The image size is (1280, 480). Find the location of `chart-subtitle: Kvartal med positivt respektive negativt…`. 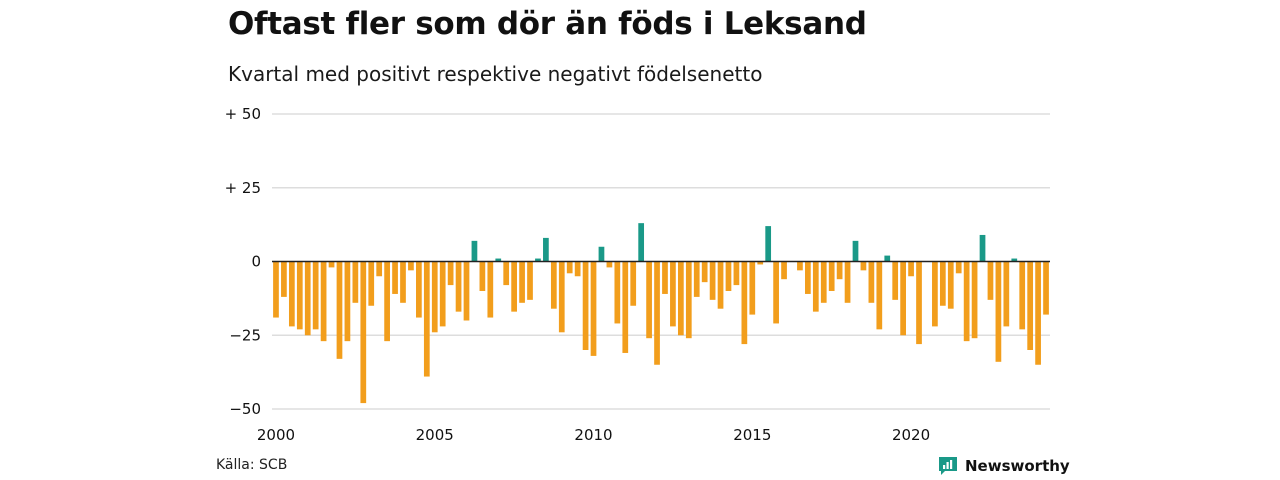

chart-subtitle: Kvartal med positivt respektive negativt… is located at coordinates (495, 74).